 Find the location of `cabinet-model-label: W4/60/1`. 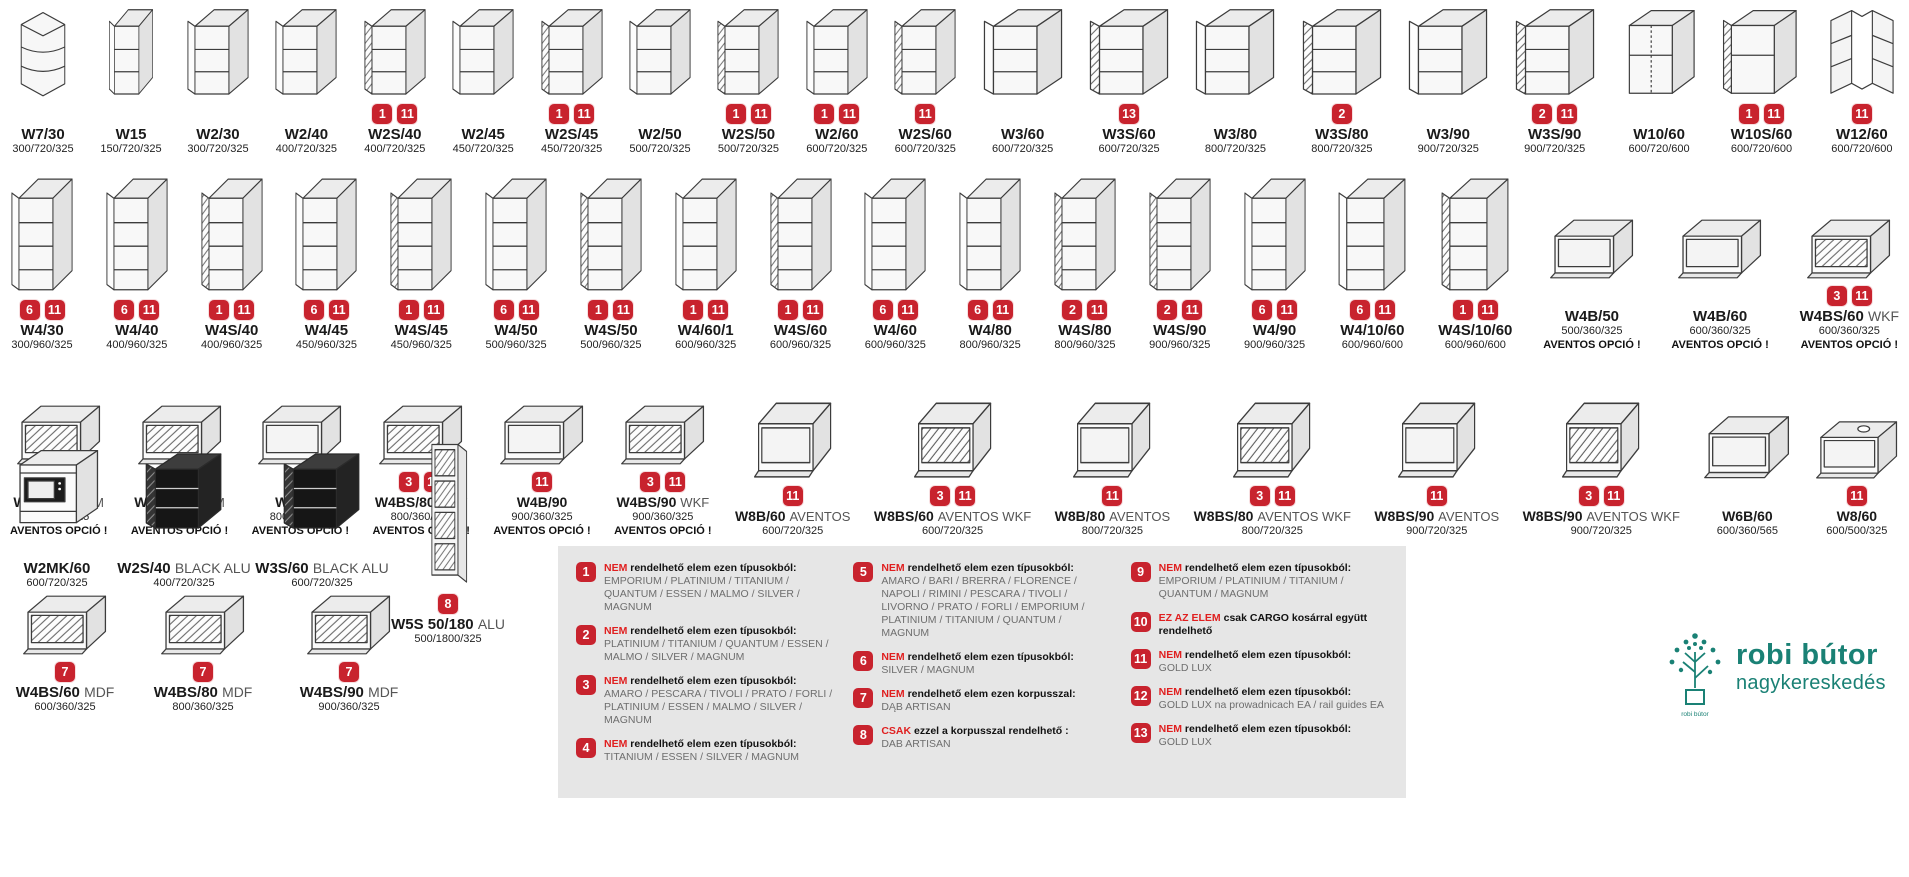

cabinet-model-label: W4/60/1 is located at coordinates (705, 330).